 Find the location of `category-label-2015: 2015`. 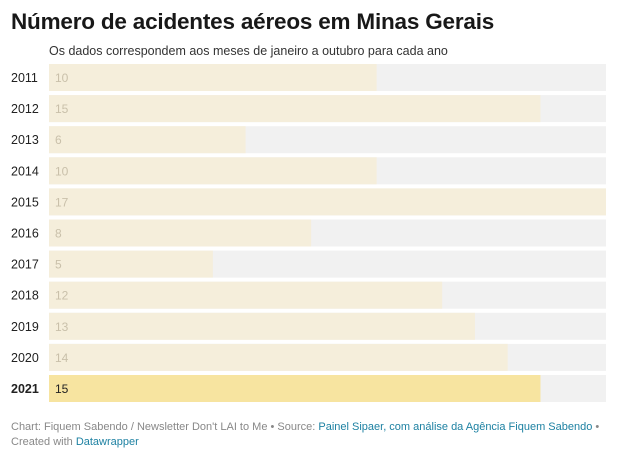

category-label-2015: 2015 is located at coordinates (25, 202).